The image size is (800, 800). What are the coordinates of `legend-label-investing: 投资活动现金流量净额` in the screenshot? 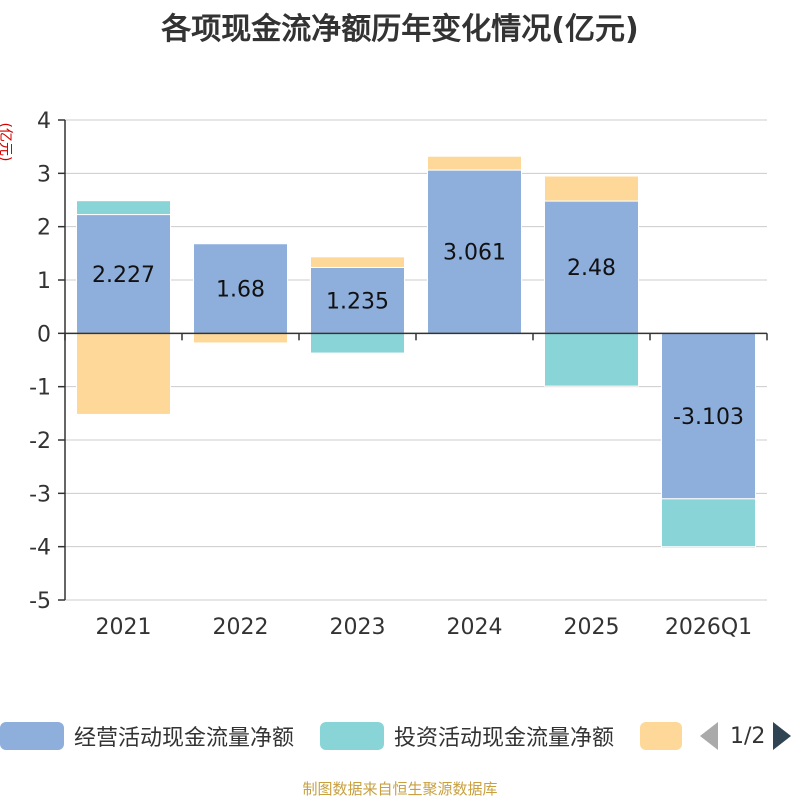 It's located at (504, 738).